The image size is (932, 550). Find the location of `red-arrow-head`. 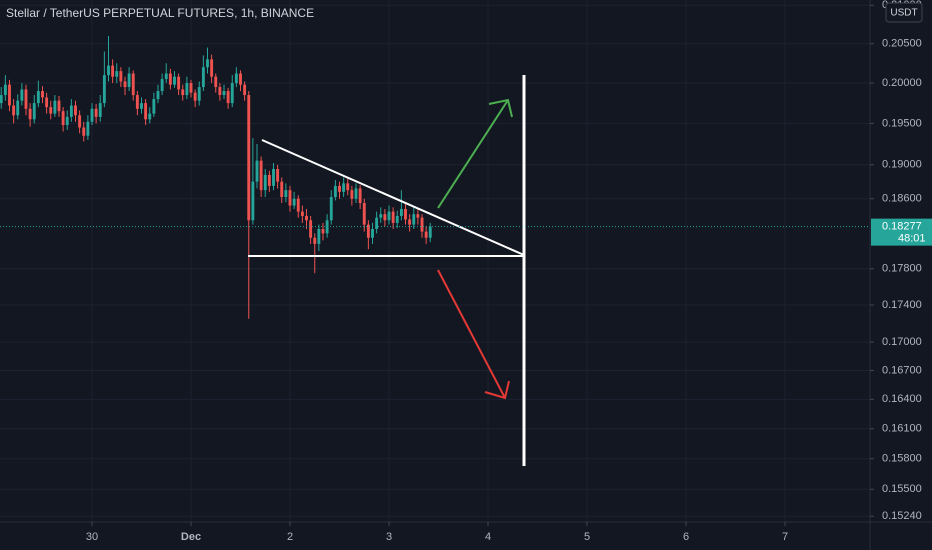

red-arrow-head is located at coordinates (497, 390).